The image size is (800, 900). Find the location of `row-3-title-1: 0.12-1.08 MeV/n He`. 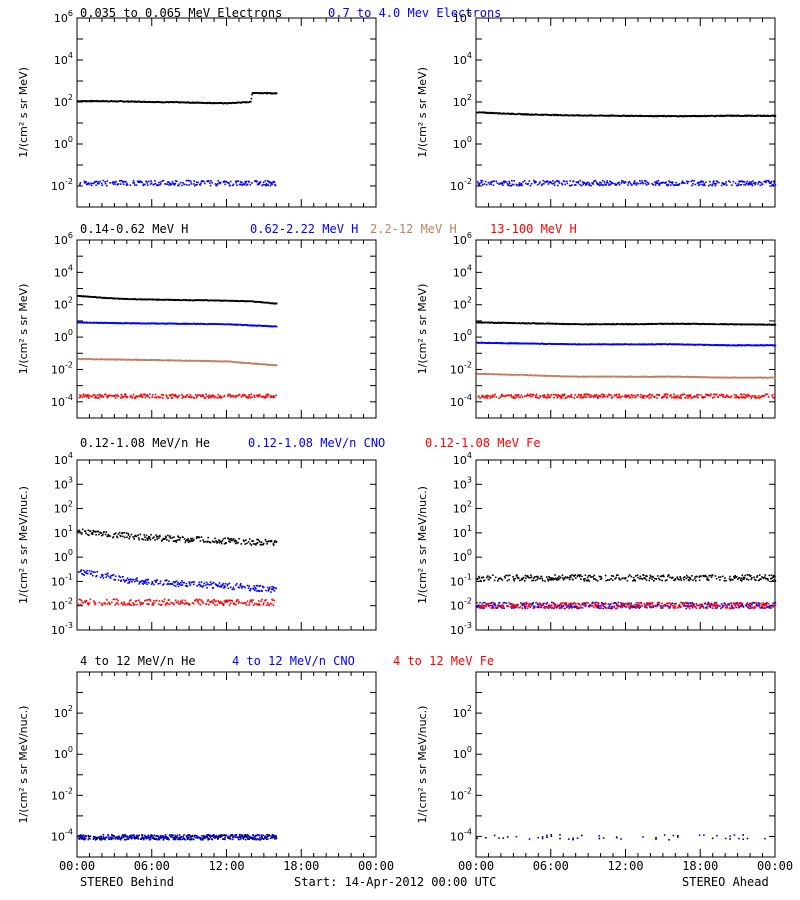

row-3-title-1: 0.12-1.08 MeV/n He is located at coordinates (145, 443).